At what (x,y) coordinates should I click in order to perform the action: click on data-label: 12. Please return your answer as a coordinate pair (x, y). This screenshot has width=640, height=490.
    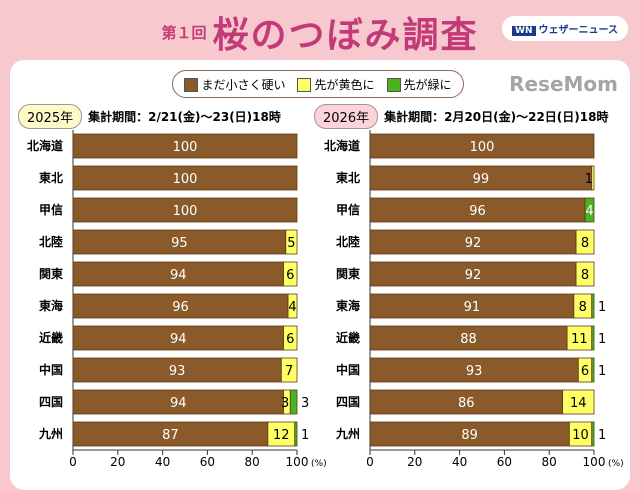
    Looking at the image, I should click on (281, 435).